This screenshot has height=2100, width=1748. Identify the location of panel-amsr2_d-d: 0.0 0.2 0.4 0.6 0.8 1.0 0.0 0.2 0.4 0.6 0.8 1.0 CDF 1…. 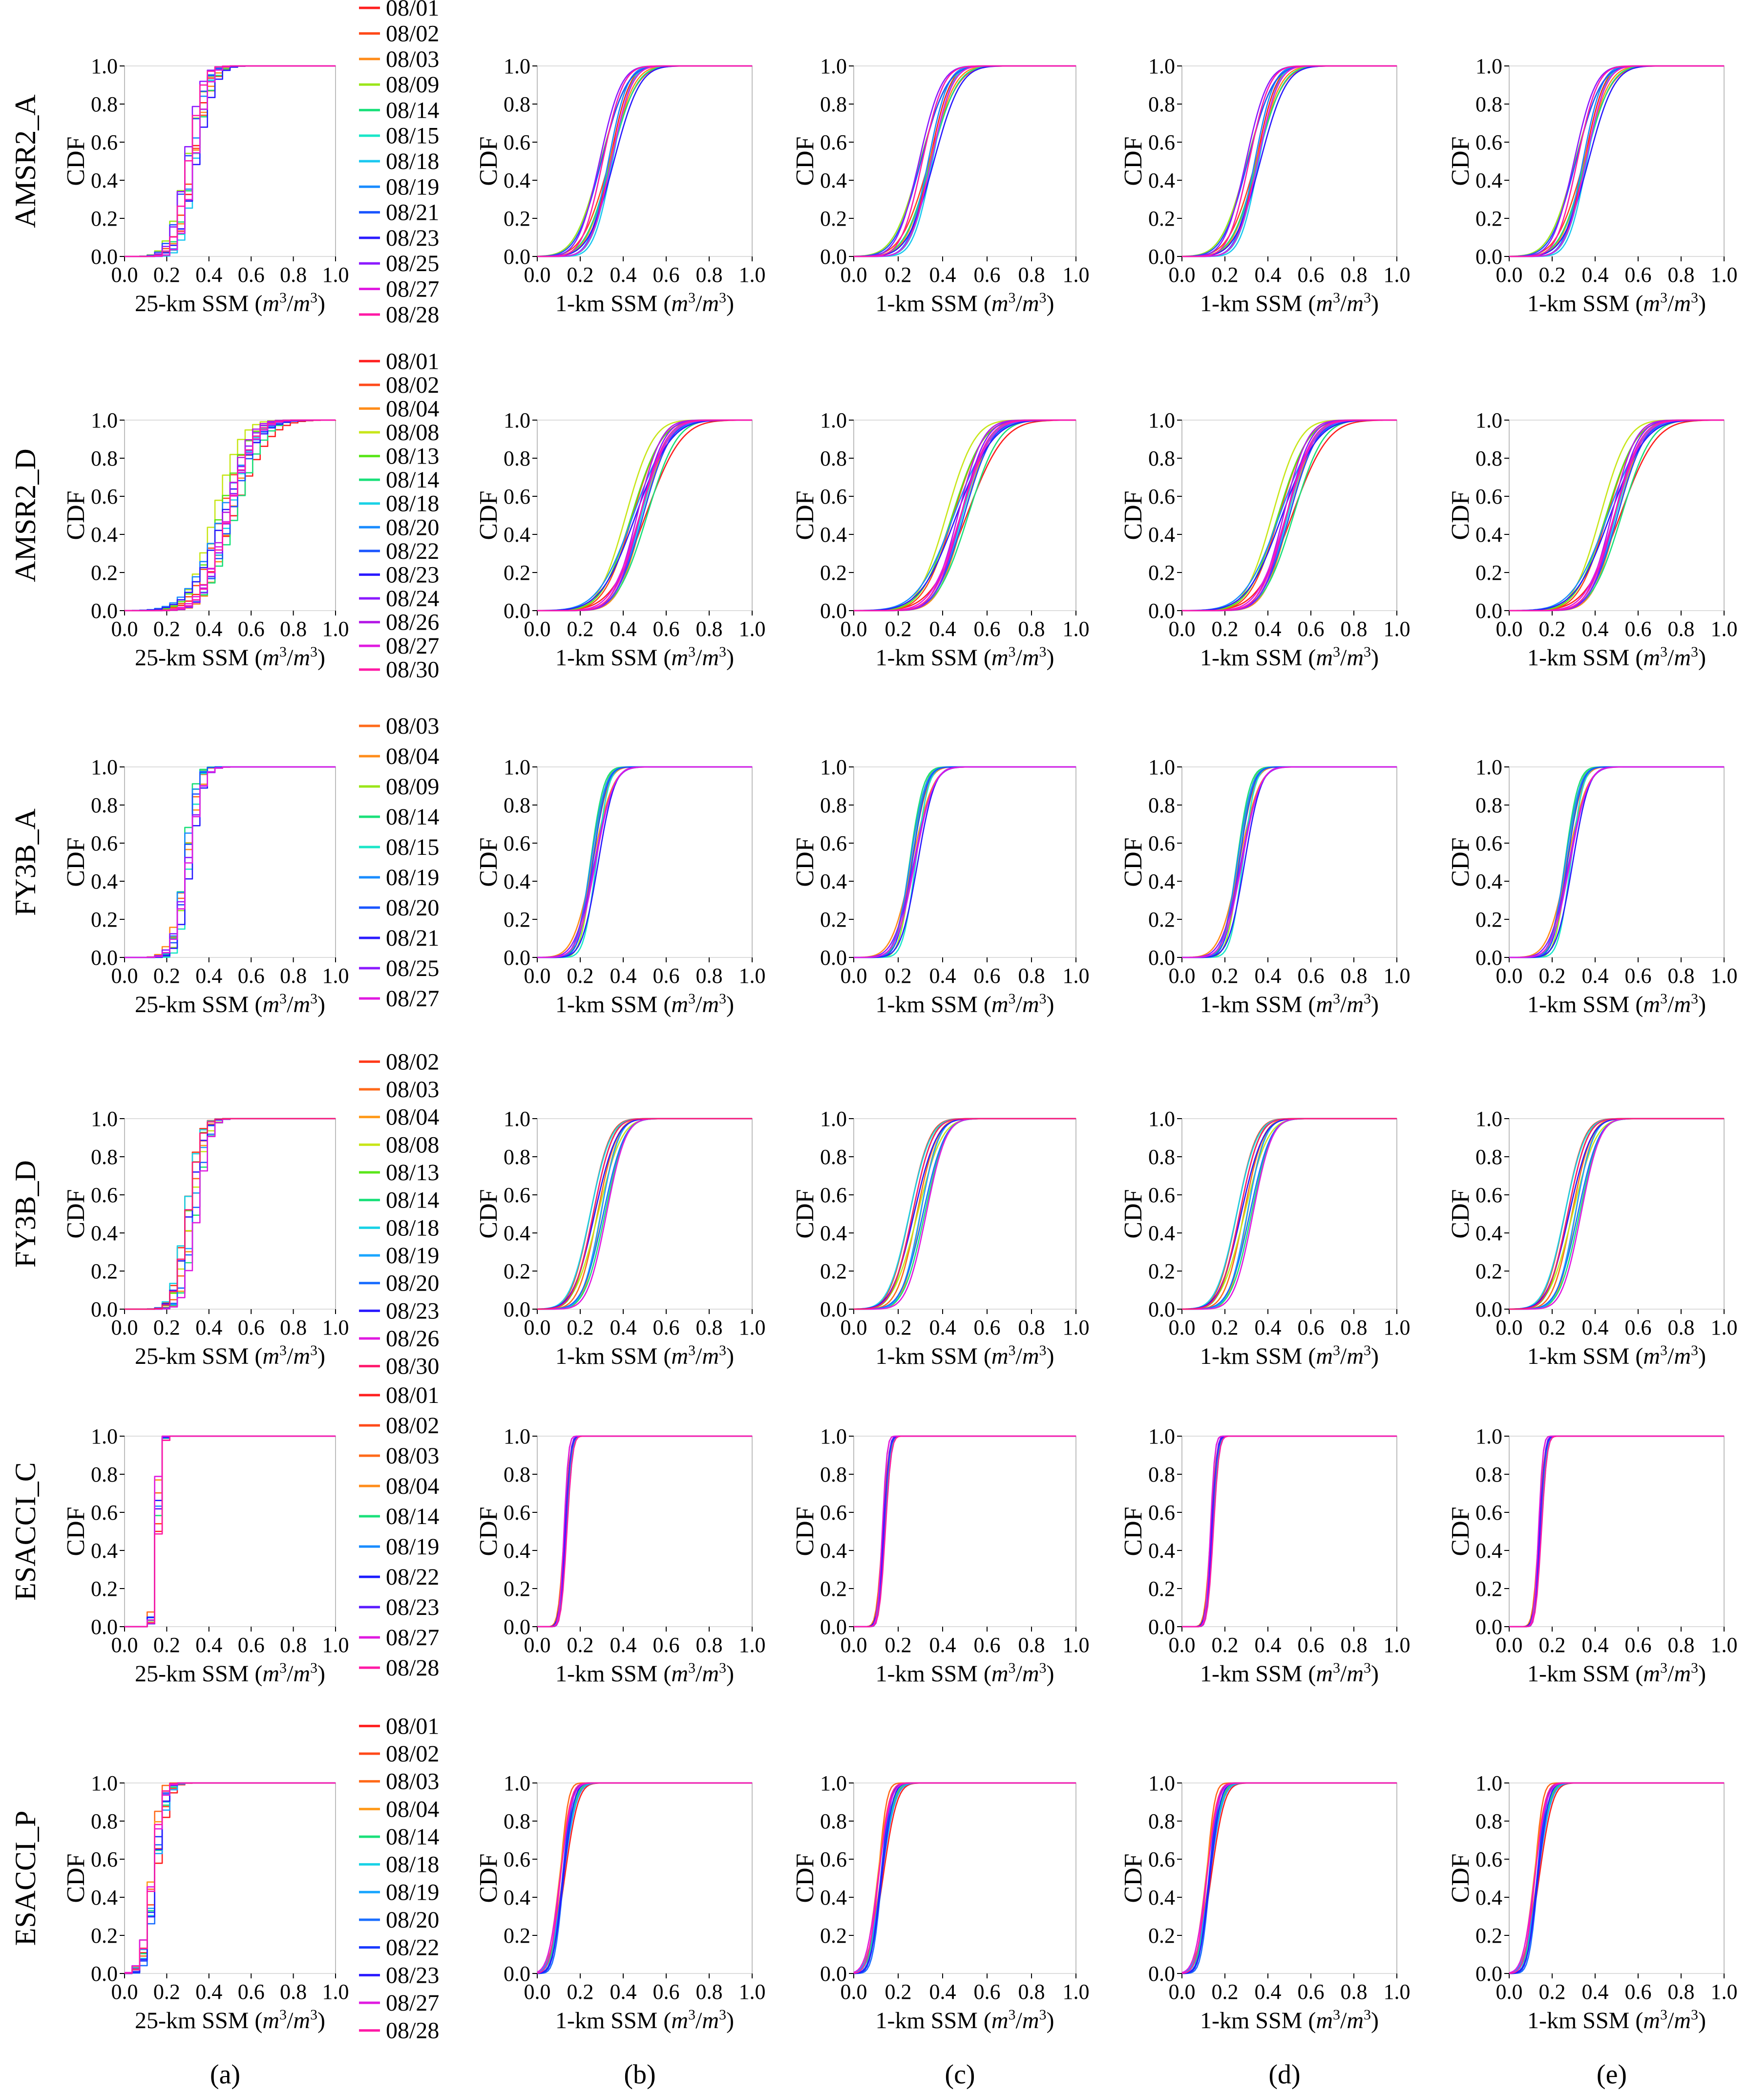
(1265, 539).